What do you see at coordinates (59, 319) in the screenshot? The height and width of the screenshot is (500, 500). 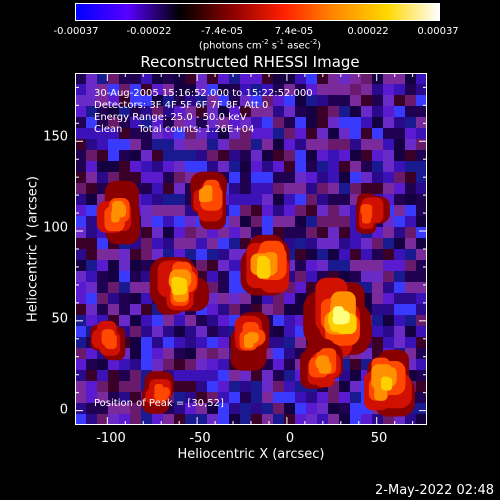 I see `y-tick-label: 50` at bounding box center [59, 319].